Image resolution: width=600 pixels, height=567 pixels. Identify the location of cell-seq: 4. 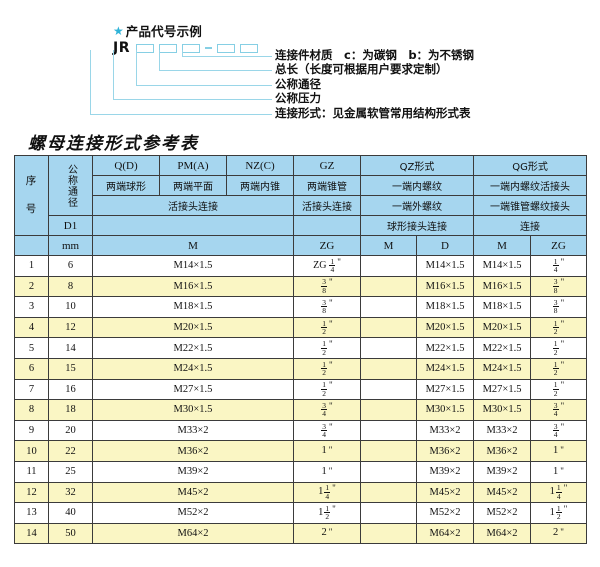
(31, 327).